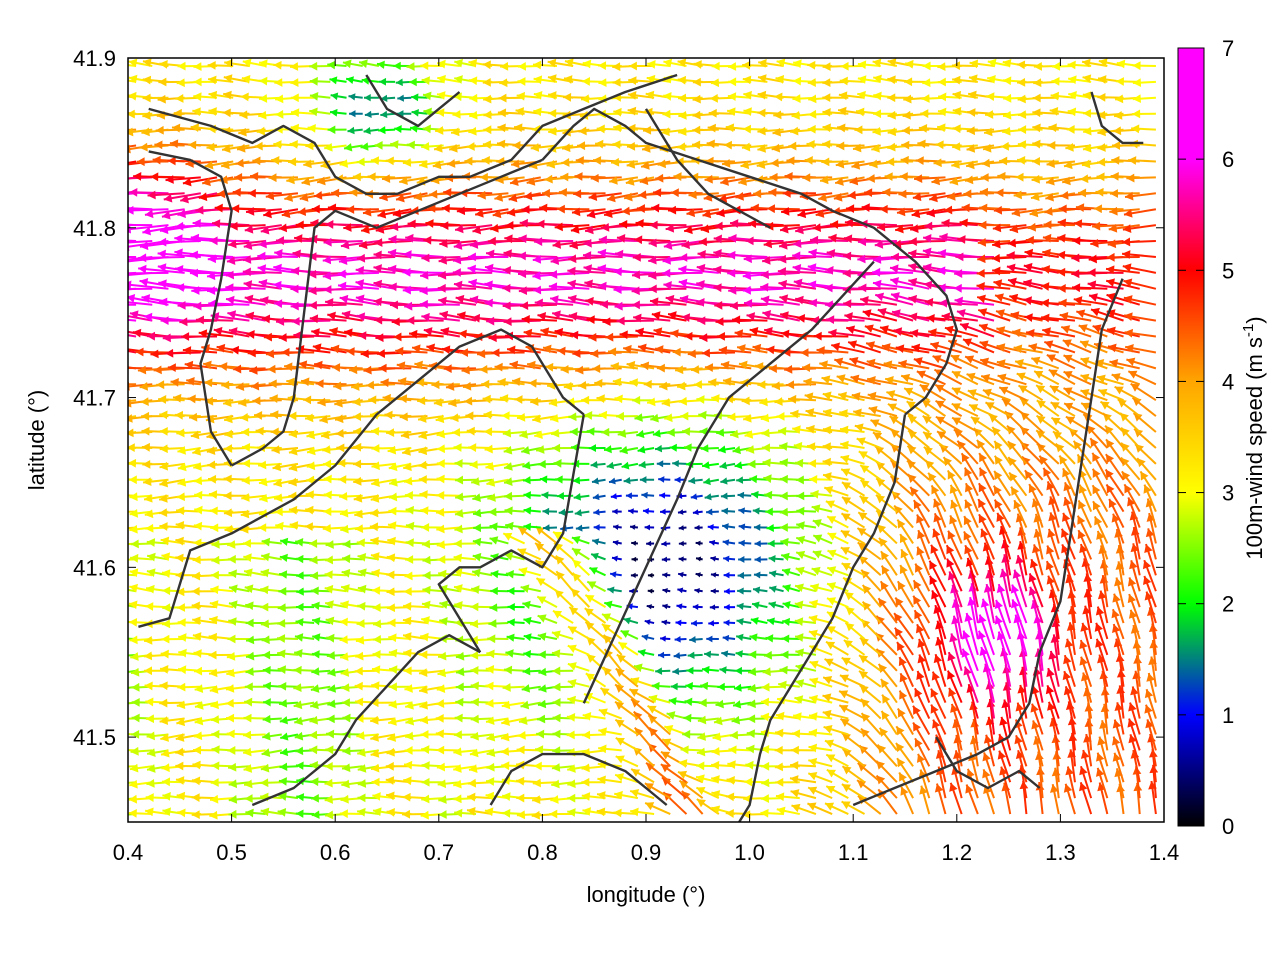 This screenshot has height=960, width=1280. Describe the element at coordinates (128, 852) in the screenshot. I see `x-tick-label: 0.4` at that location.